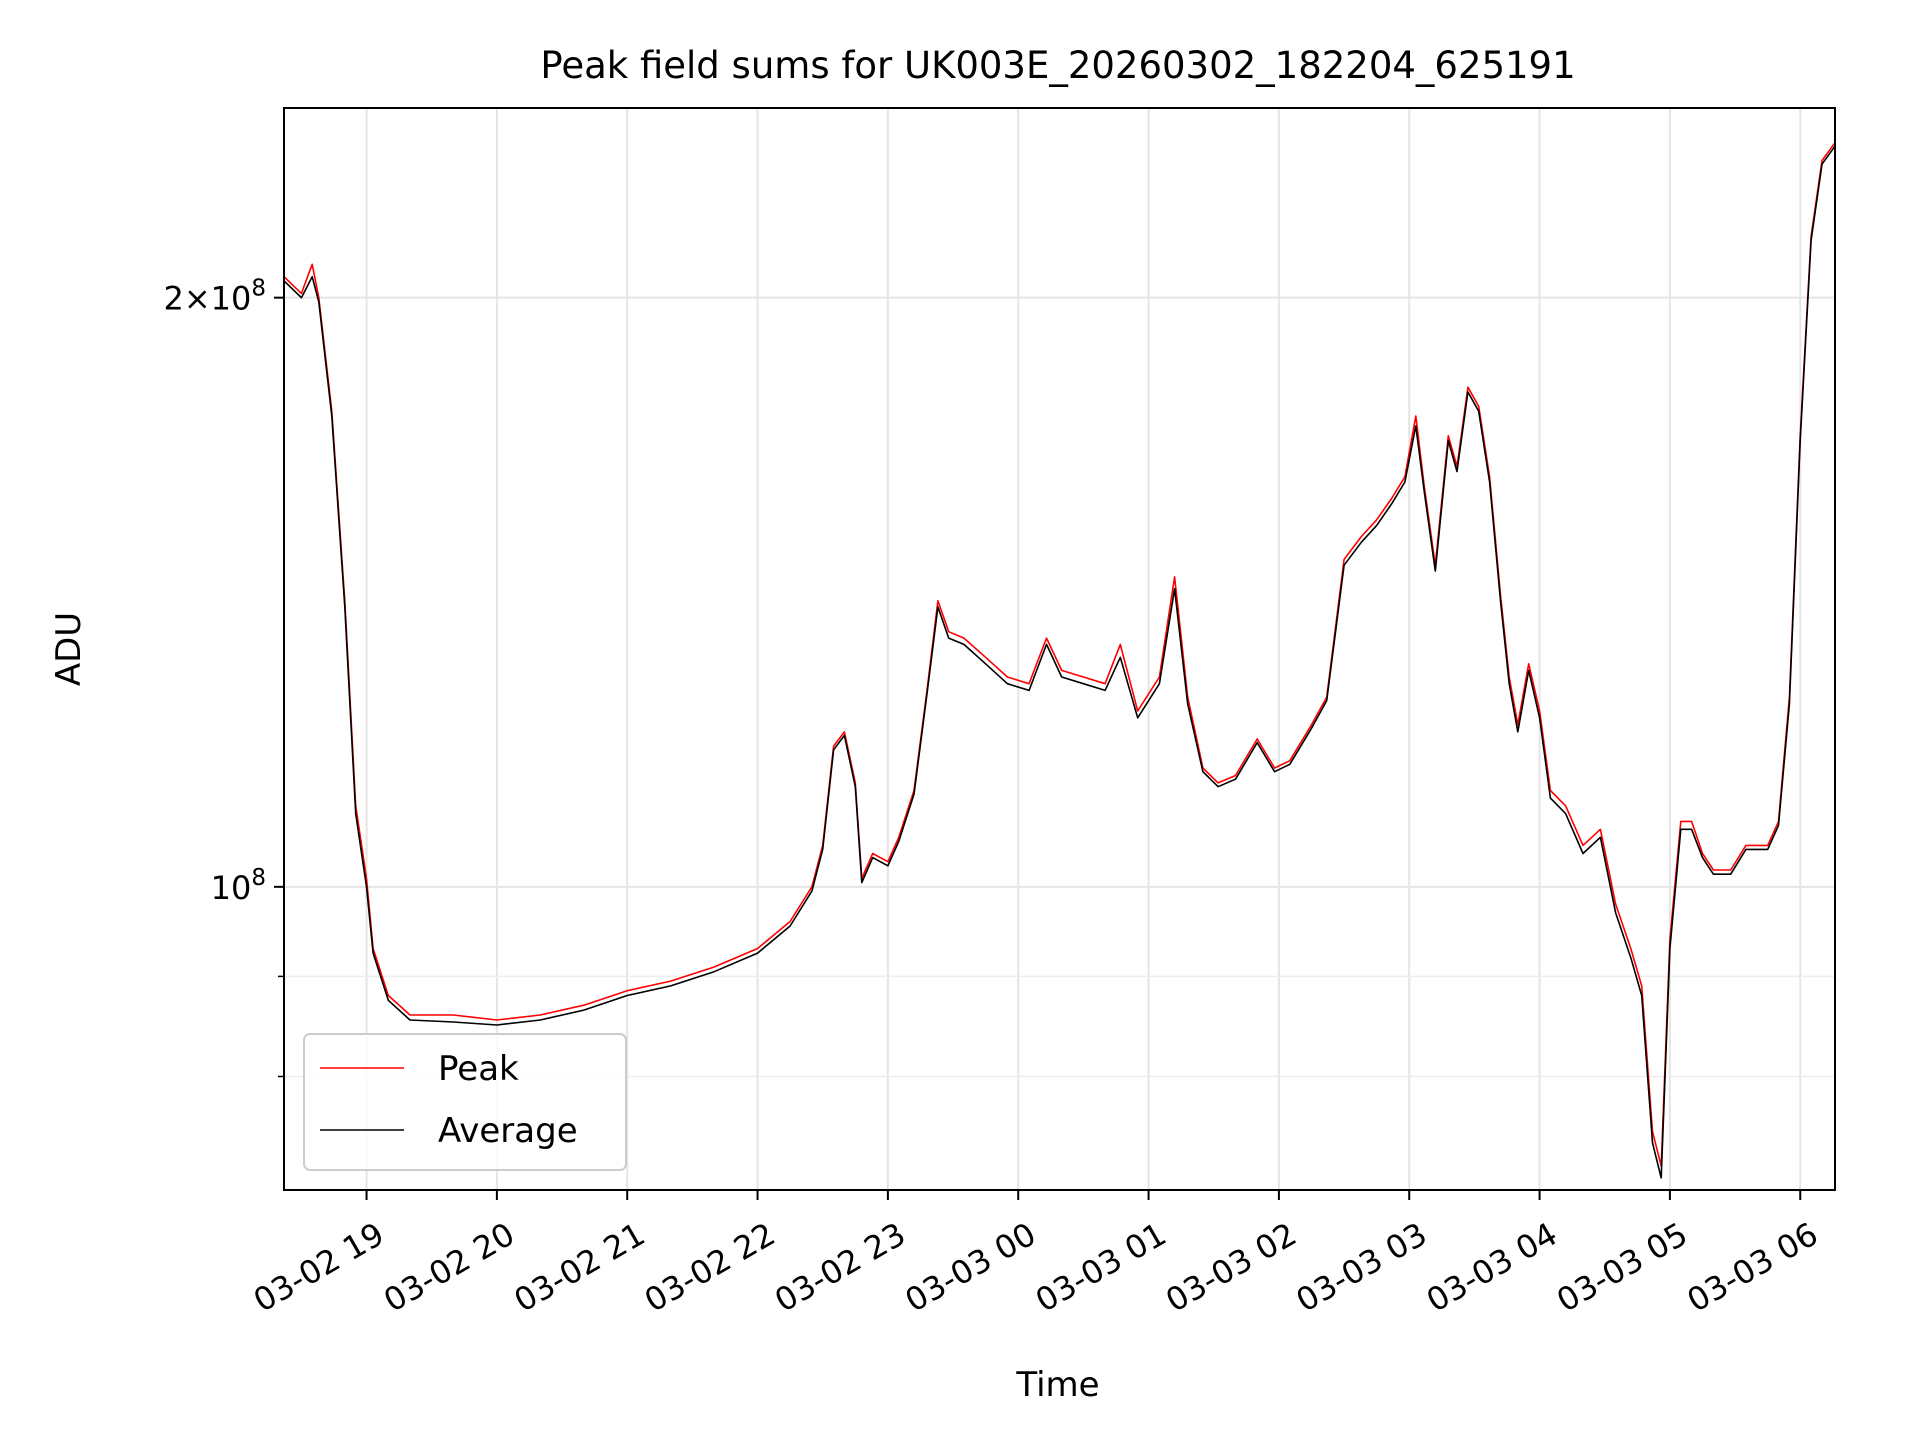  I want to click on legend-label-peak: Peak, so click(478, 1069).